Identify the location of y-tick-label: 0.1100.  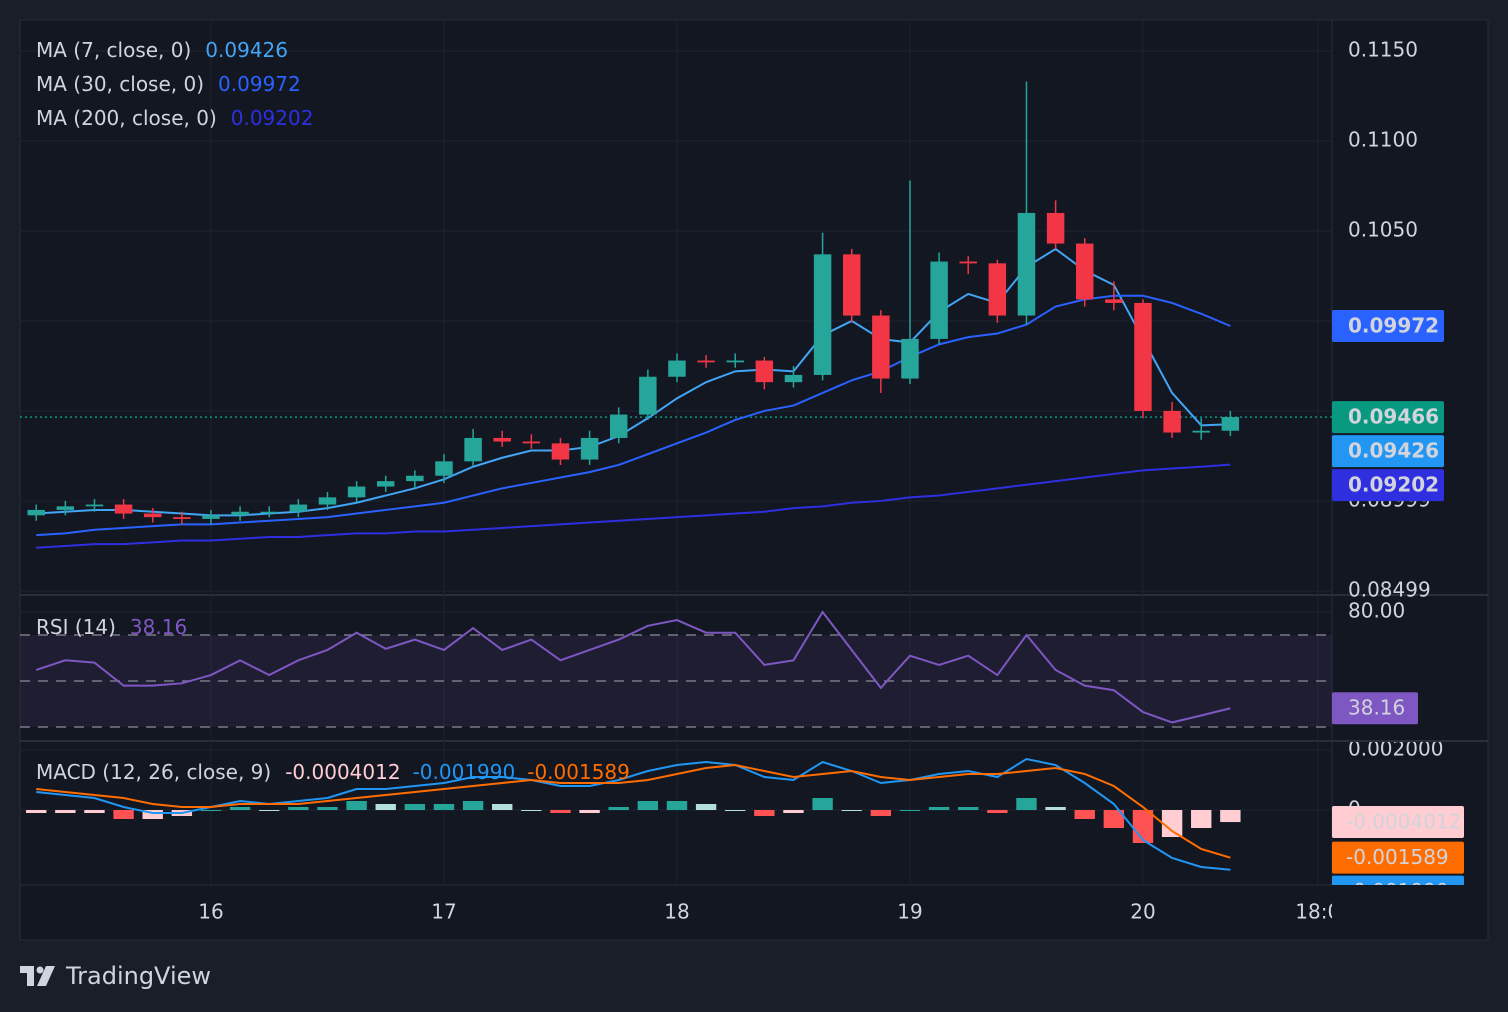
(1383, 139).